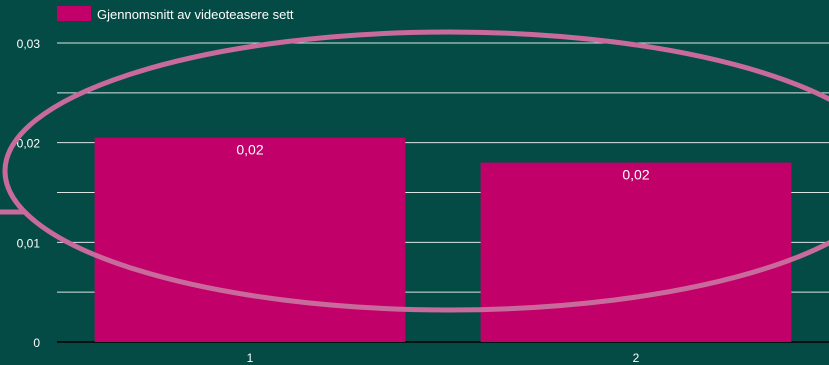 The height and width of the screenshot is (365, 829). Describe the element at coordinates (195, 14) in the screenshot. I see `legend-label: Gjennomsnitt av videoteasere sett` at that location.